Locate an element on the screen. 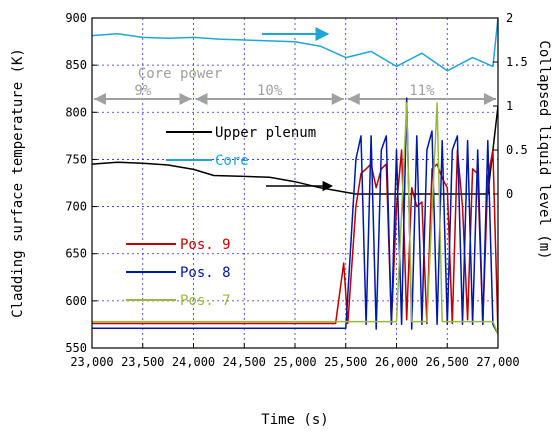  right-tick-label: 2 is located at coordinates (509, 18).